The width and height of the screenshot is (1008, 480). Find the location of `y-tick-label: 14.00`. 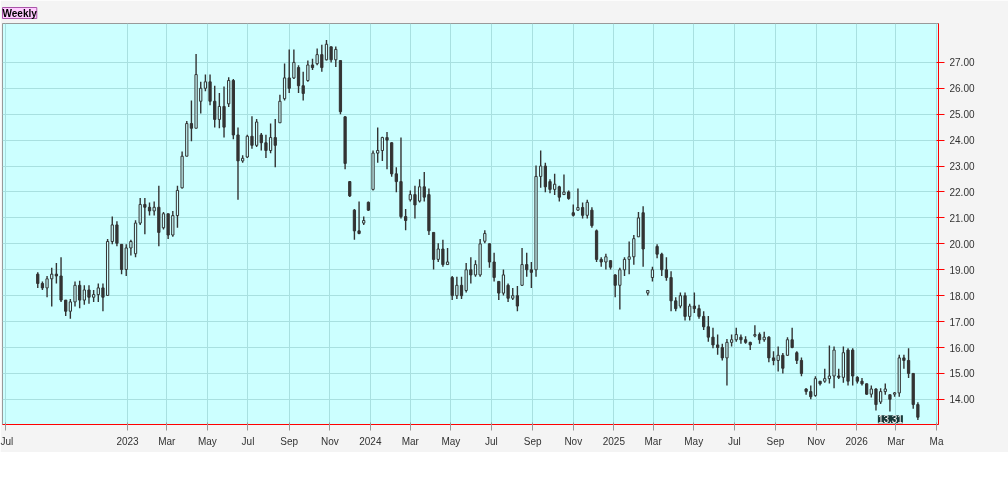

y-tick-label: 14.00 is located at coordinates (962, 400).